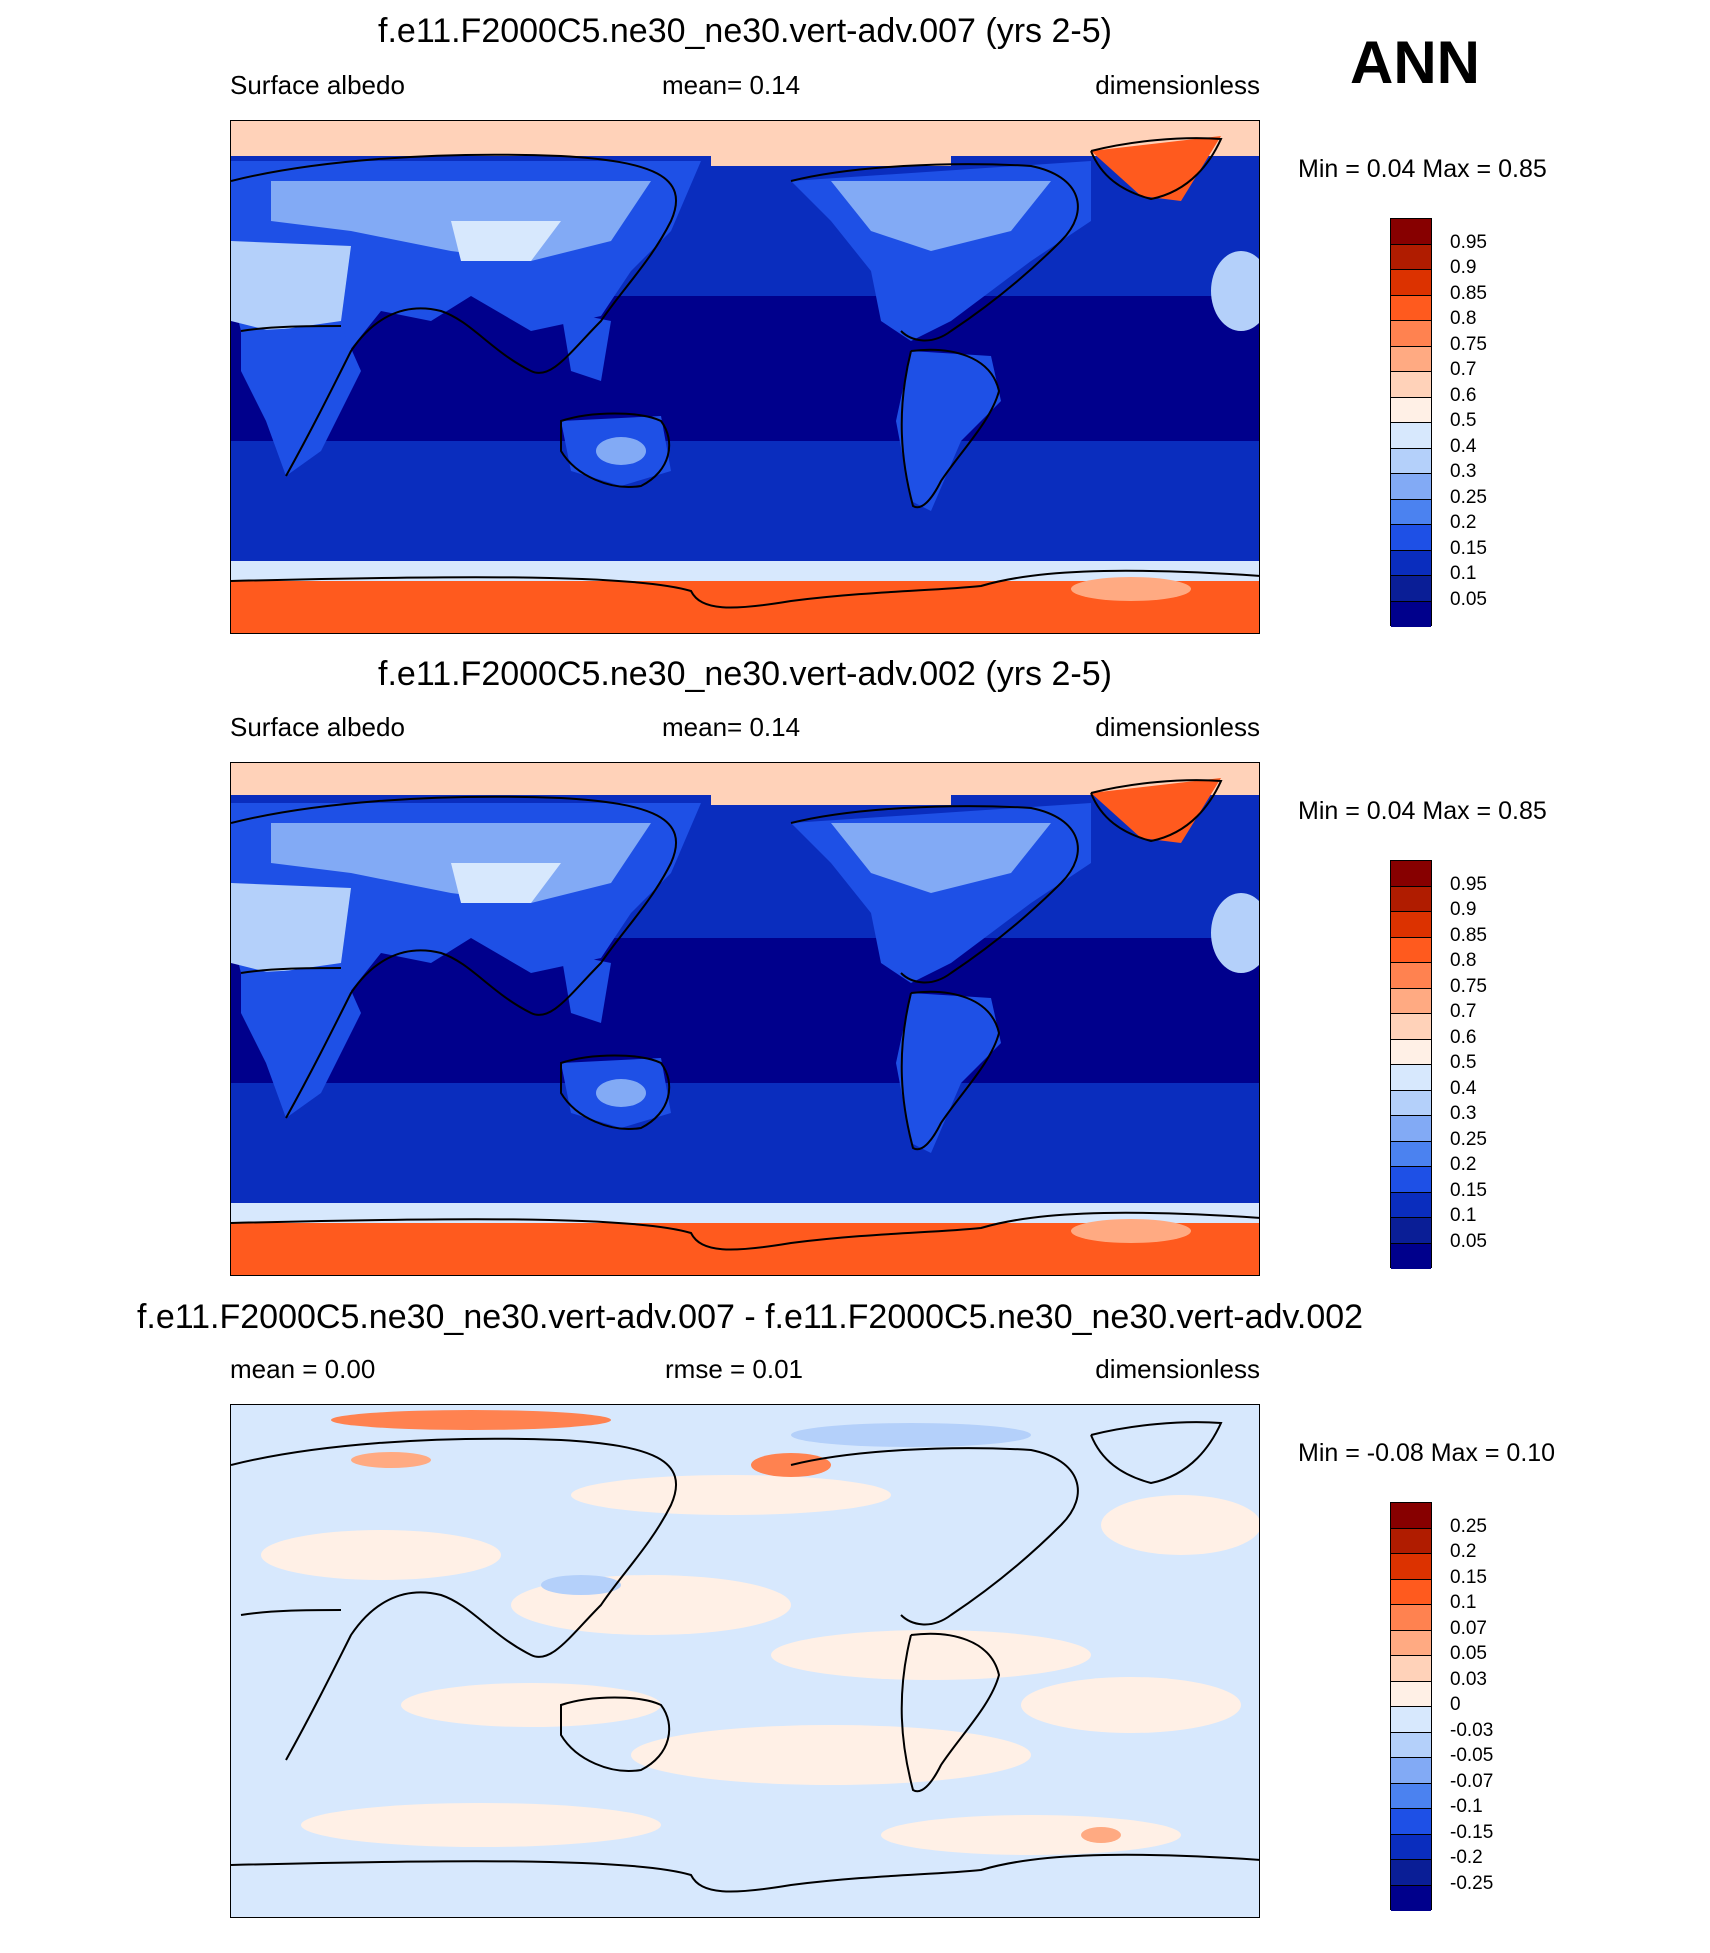  I want to click on colorbar-tick-label: -0.1, so click(1466, 1806).